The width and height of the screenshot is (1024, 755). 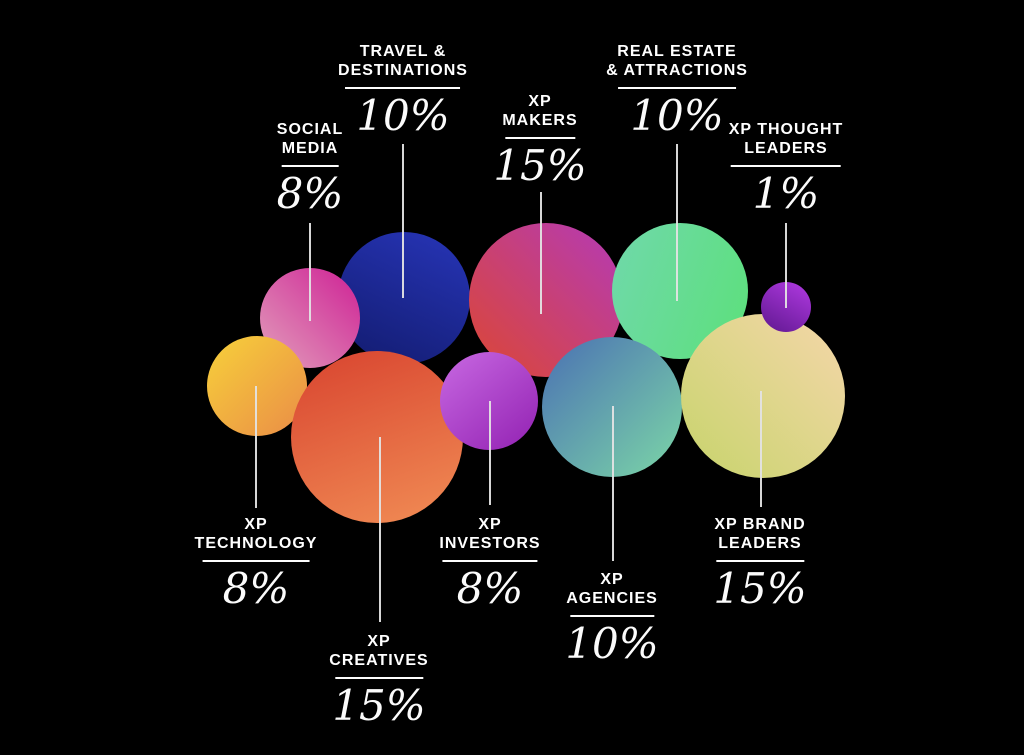 I want to click on connector-line-xp-thought-leaders, so click(x=786, y=265).